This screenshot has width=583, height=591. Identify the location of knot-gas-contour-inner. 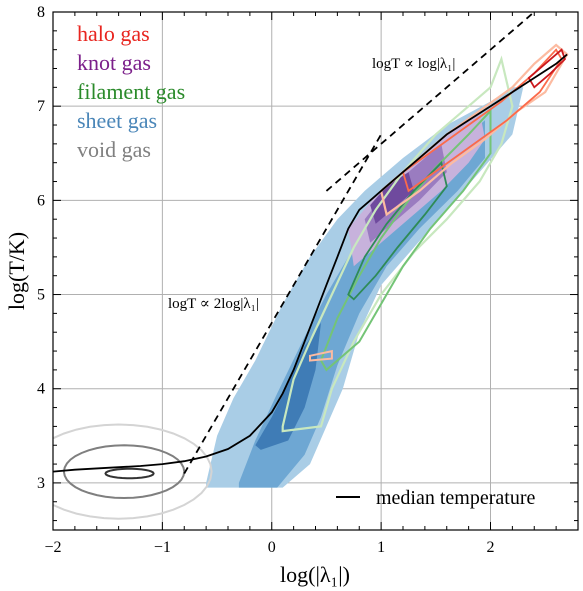
(392, 198).